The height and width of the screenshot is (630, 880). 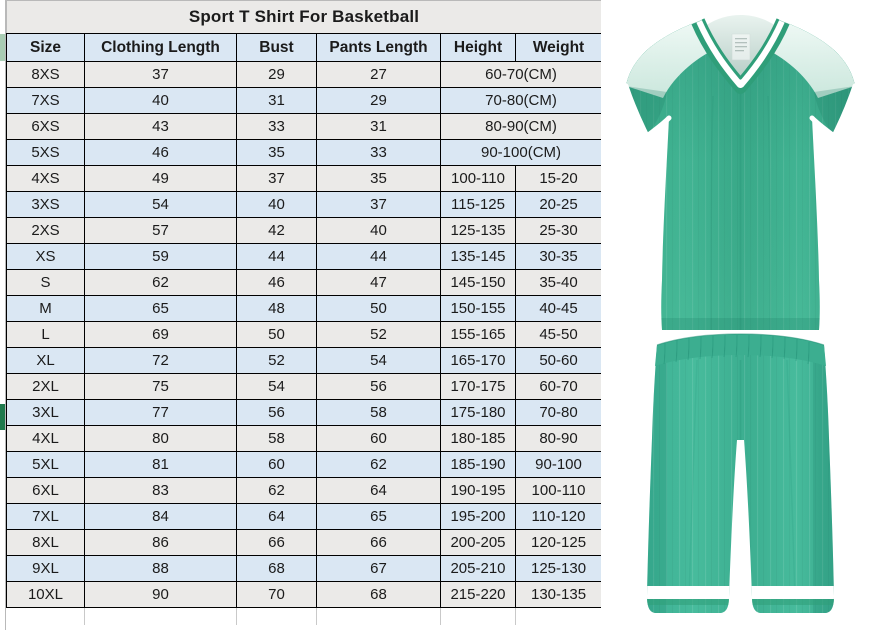 I want to click on cell-clothing-length: 37, so click(x=160, y=74).